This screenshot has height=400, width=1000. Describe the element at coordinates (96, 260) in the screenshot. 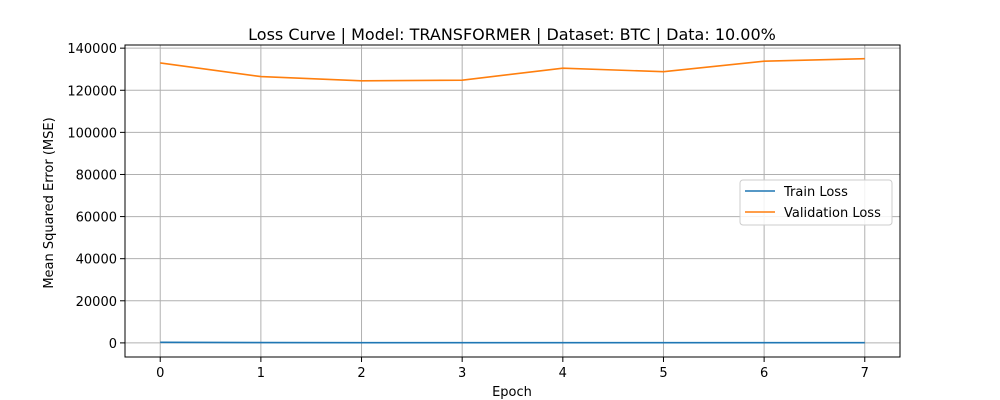

I see `y-tick-label: 40000` at that location.